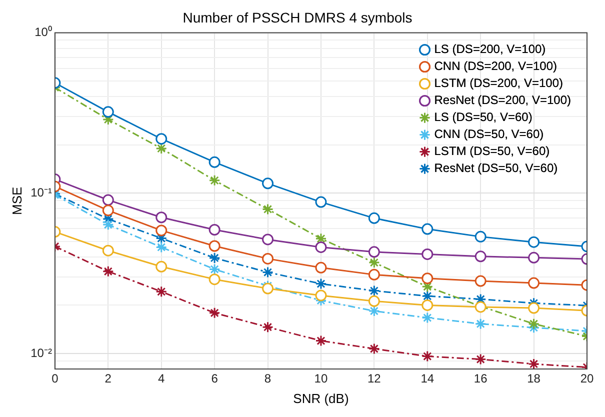 The image size is (605, 417). I want to click on x-tick-label: 4, so click(162, 379).